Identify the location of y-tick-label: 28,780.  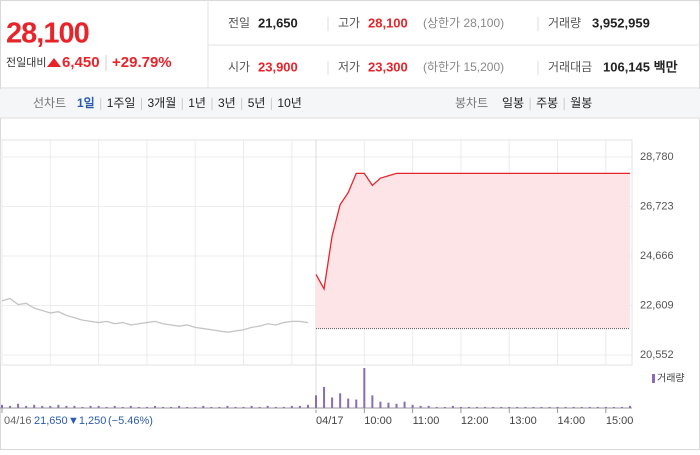
(657, 157).